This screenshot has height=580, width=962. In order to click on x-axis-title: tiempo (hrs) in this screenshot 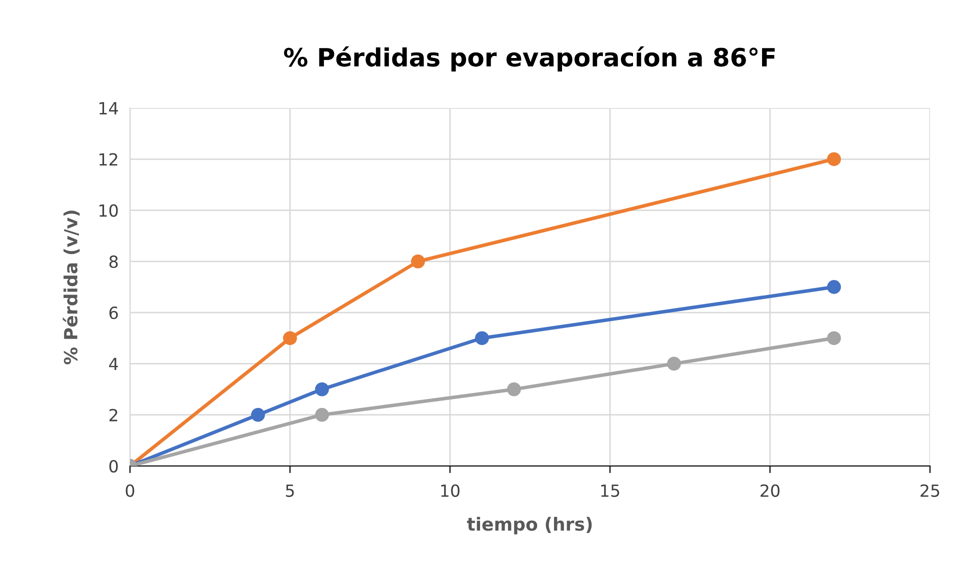, I will do `click(529, 525)`.